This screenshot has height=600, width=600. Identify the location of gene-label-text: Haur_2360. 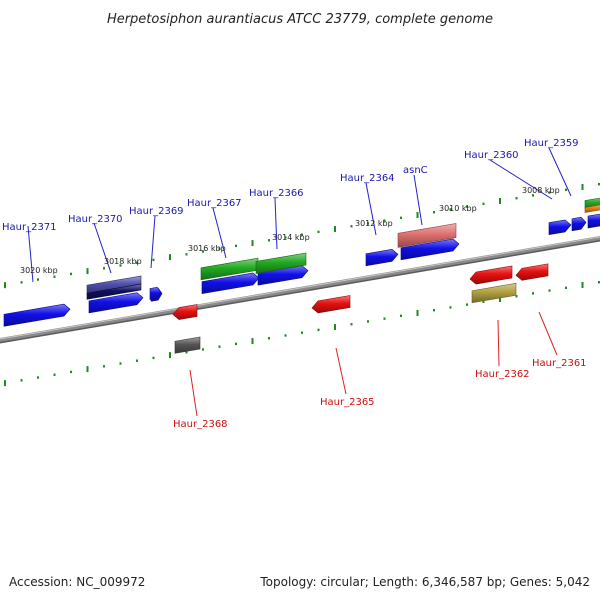
(491, 155).